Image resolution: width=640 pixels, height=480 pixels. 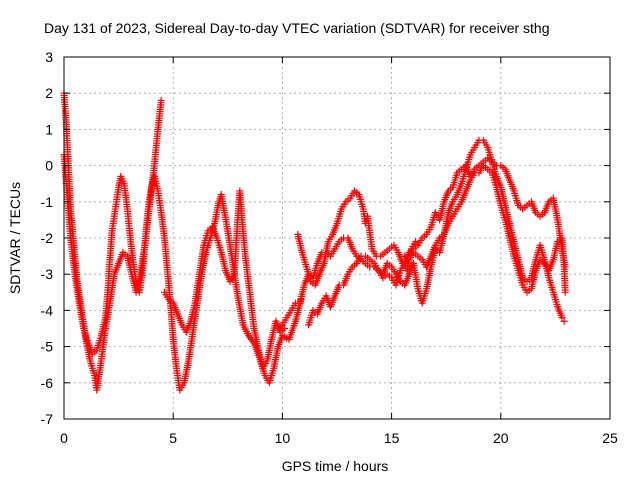 What do you see at coordinates (501, 438) in the screenshot?
I see `x-tick-label: 20` at bounding box center [501, 438].